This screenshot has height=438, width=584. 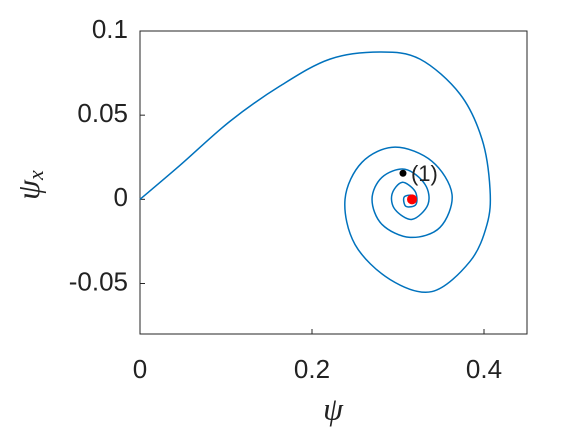 I want to click on y-tick-label: -0.05, so click(x=98, y=281).